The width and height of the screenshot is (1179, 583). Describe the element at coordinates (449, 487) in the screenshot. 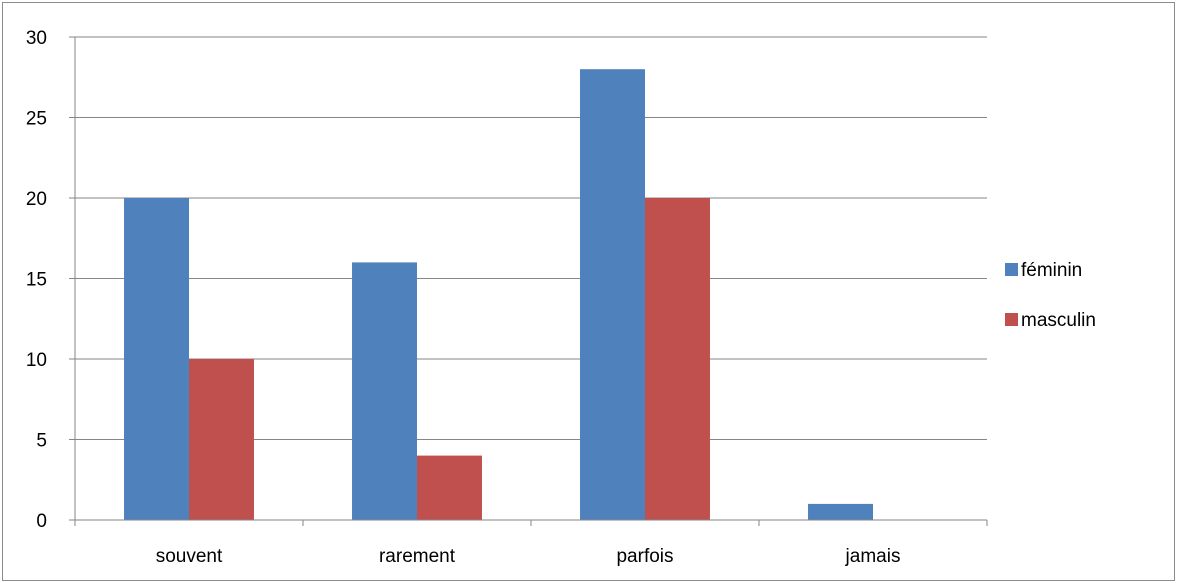

I see `bar-rarement-masculin` at that location.